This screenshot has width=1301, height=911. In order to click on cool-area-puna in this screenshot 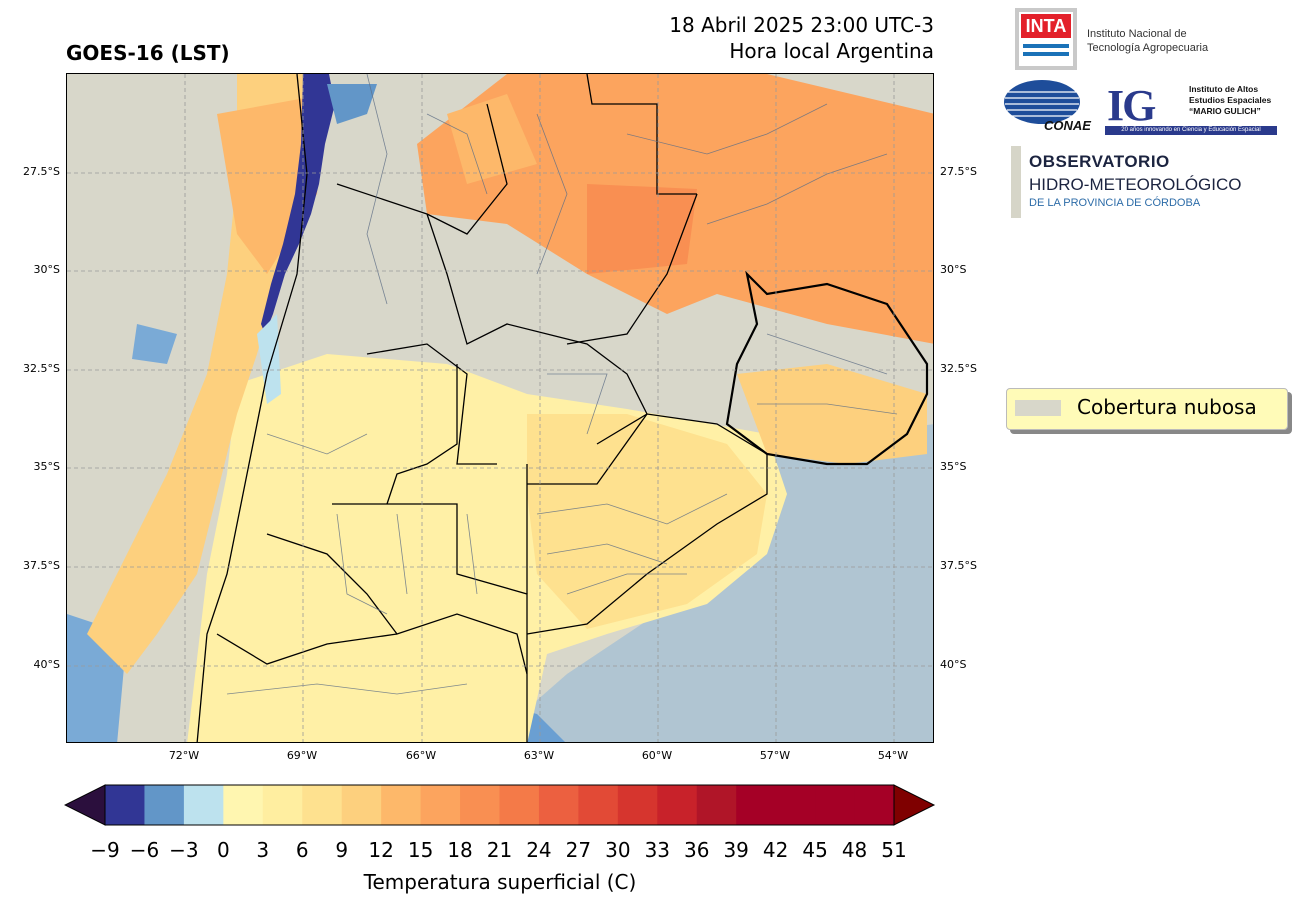, I will do `click(352, 104)`.